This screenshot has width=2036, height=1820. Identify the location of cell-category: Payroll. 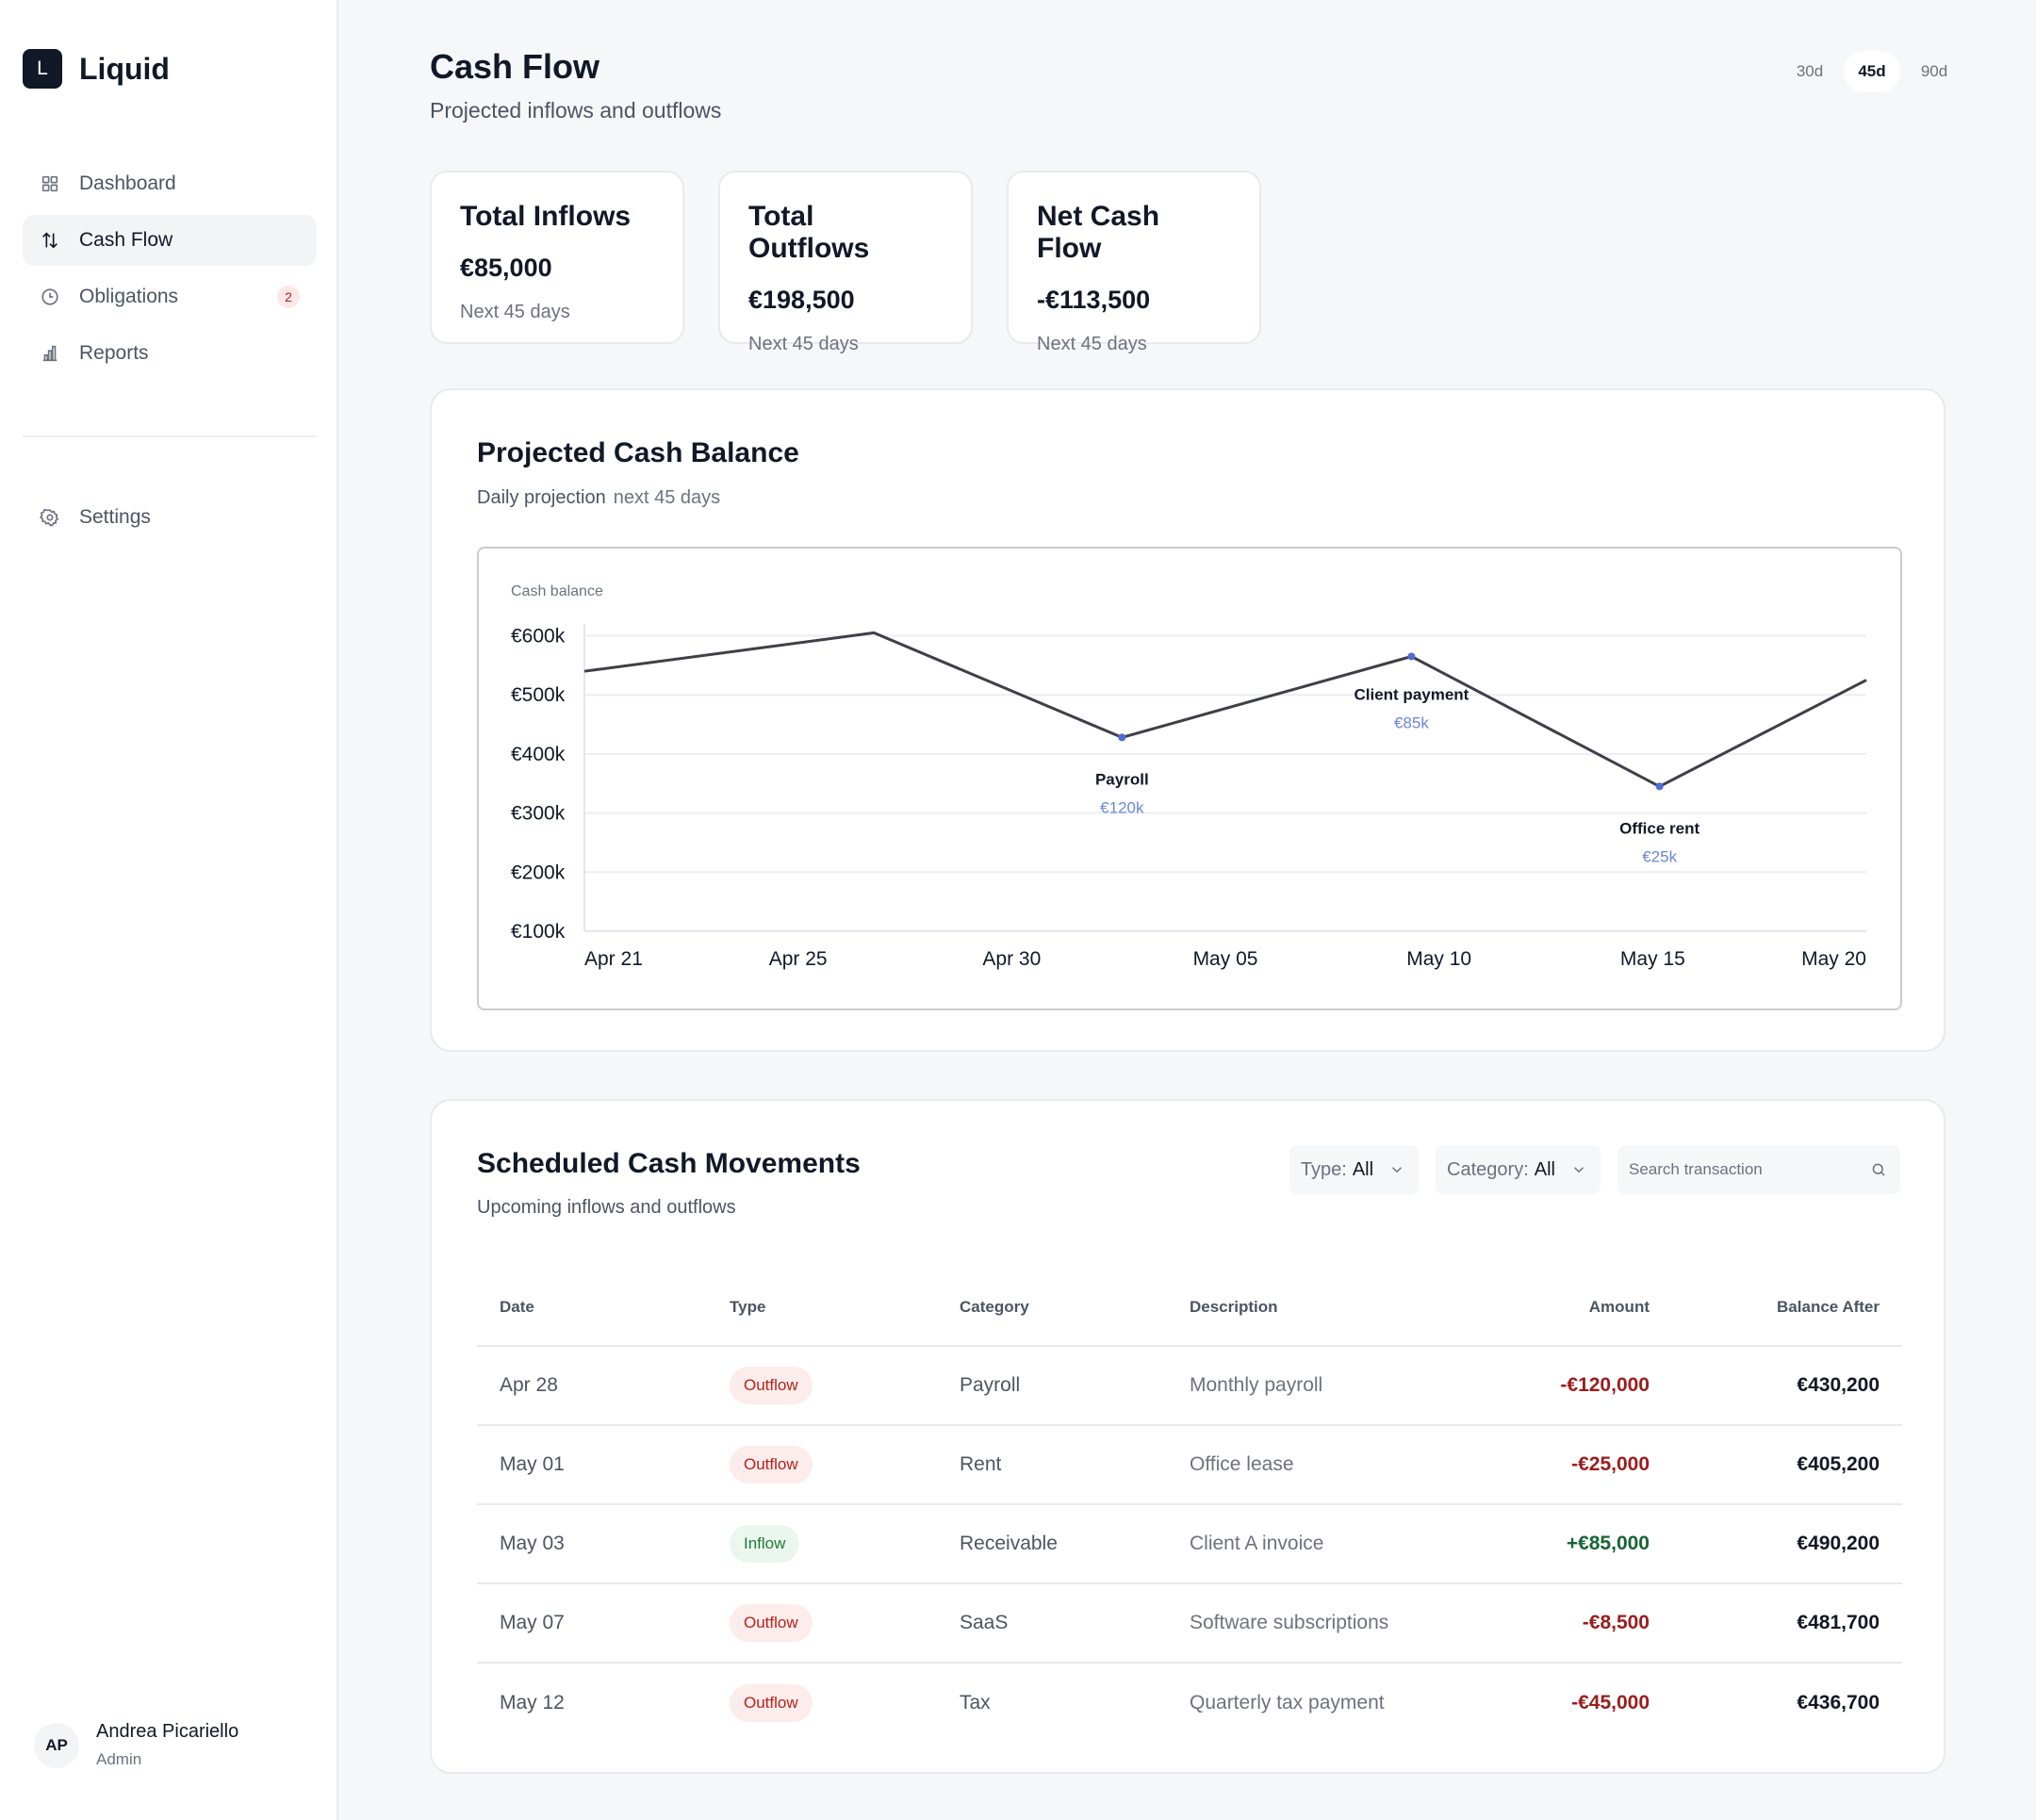
(1052, 1386).